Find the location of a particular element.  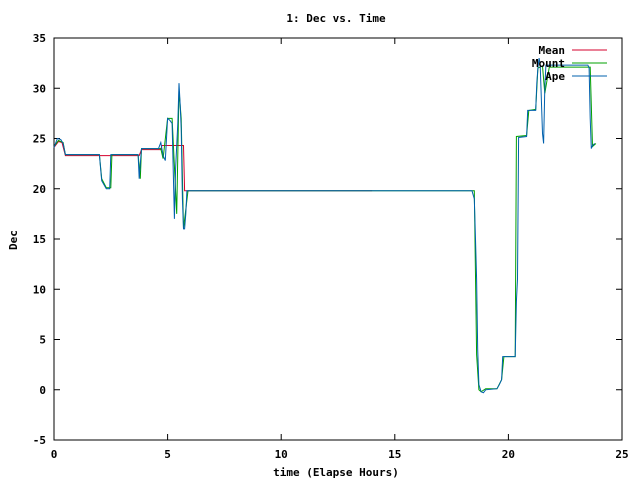

x-axis-label: time (Elapse Hours) is located at coordinates (336, 472).